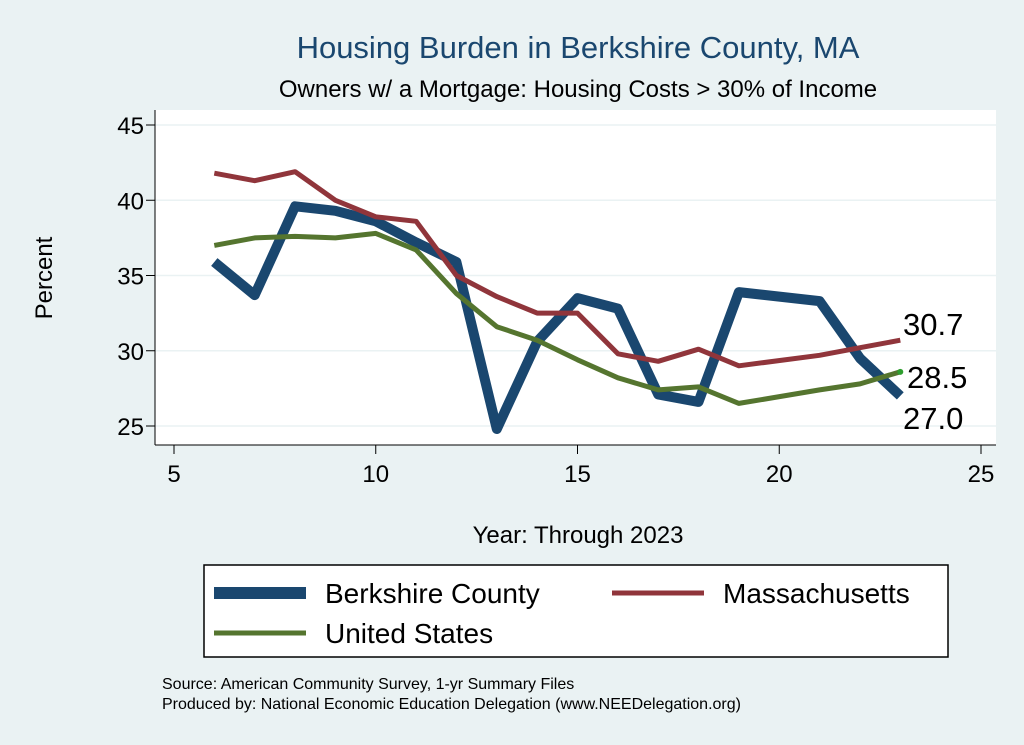  Describe the element at coordinates (577, 474) in the screenshot. I see `x-tick-label-15: 15` at that location.